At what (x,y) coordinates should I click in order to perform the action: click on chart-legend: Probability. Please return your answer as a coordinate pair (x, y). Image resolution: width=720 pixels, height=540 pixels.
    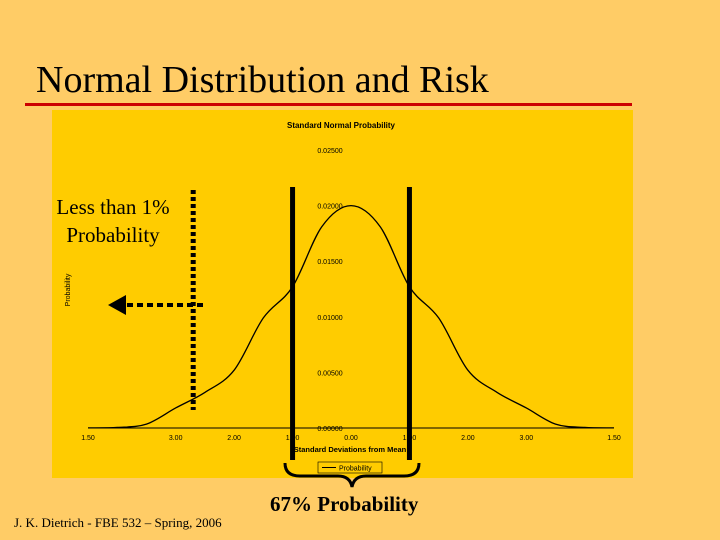
    Looking at the image, I should click on (350, 467).